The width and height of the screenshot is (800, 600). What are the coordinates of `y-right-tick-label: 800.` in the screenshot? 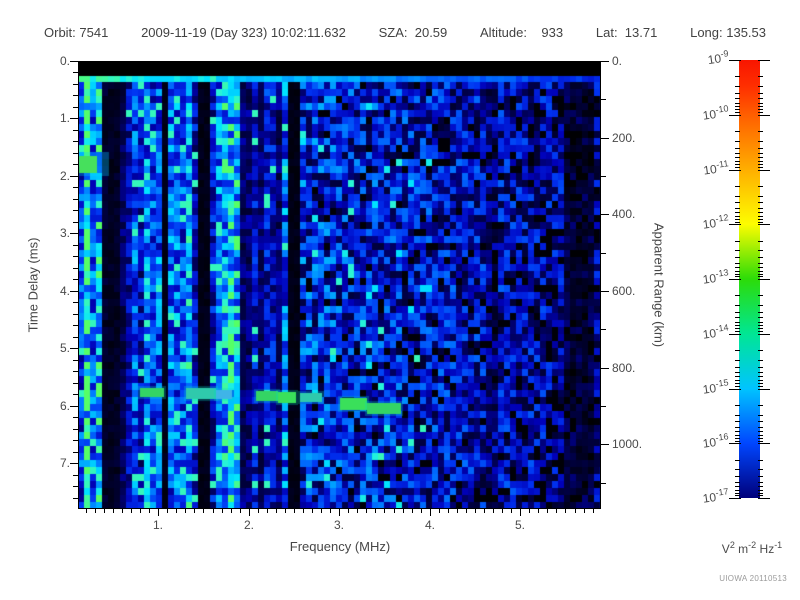 It's located at (624, 368).